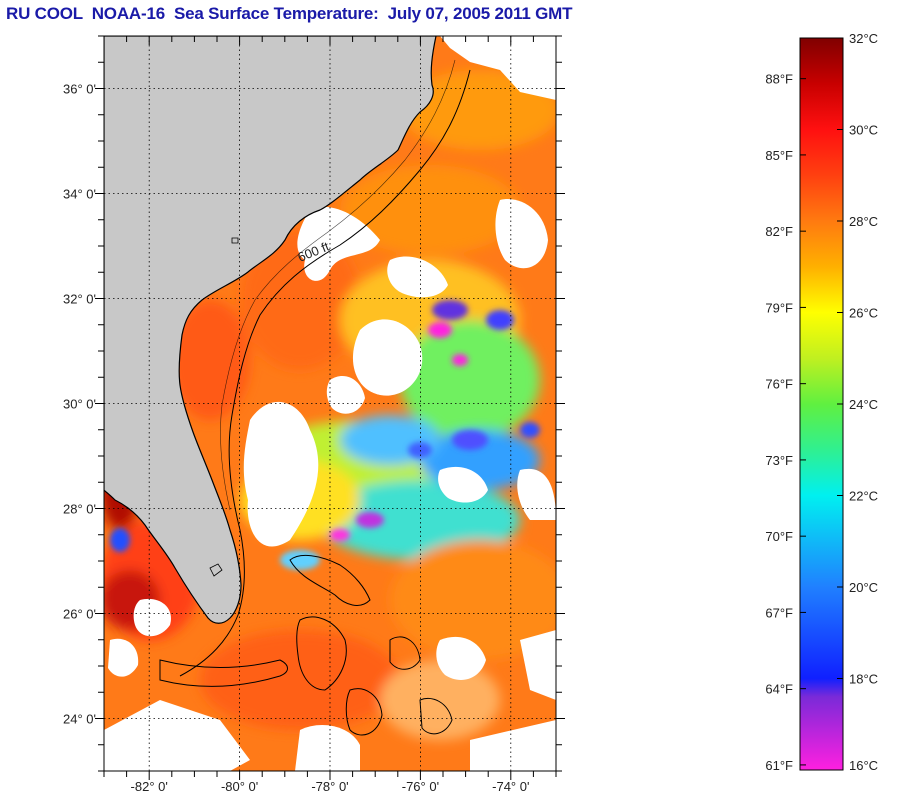 This screenshot has height=801, width=897. What do you see at coordinates (863, 38) in the screenshot?
I see `colorbar-label-celsius: 32°C` at bounding box center [863, 38].